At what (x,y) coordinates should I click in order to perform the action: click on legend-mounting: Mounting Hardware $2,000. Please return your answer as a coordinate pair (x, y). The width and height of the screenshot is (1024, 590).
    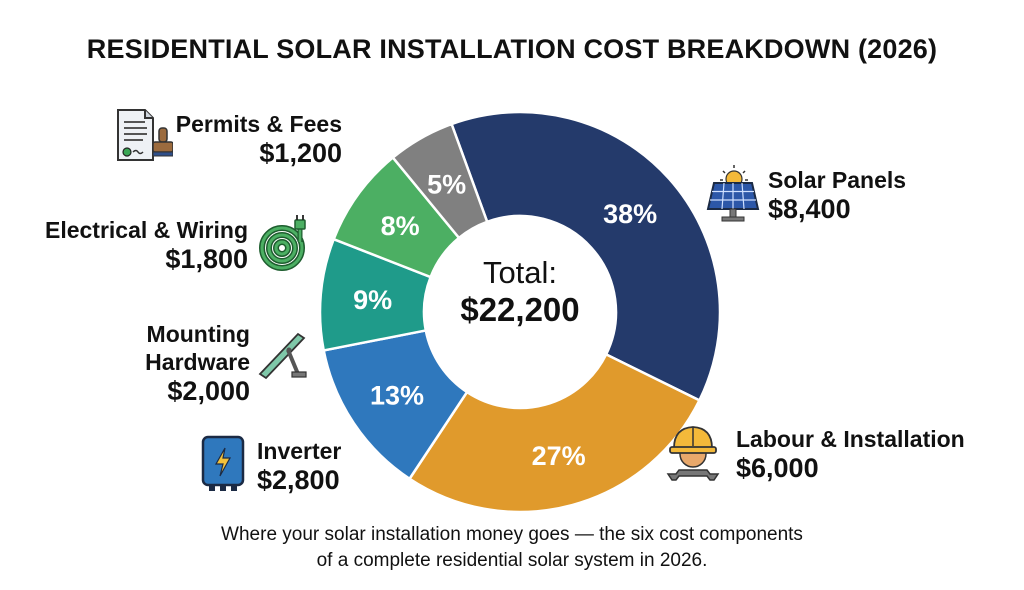
    Looking at the image, I should click on (185, 363).